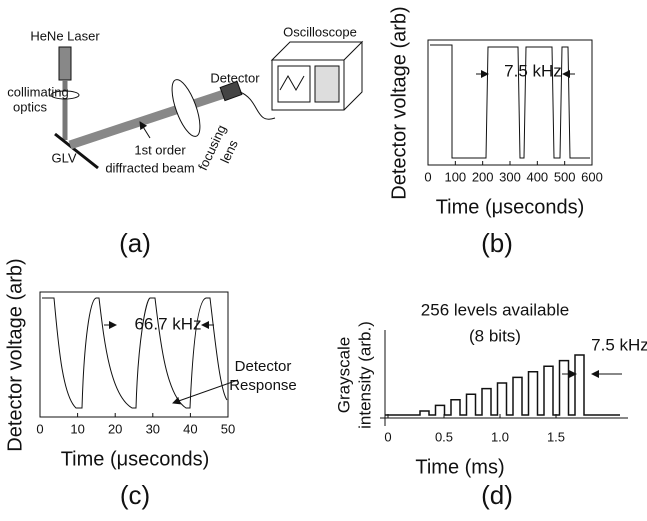 The image size is (647, 521). Describe the element at coordinates (37, 91) in the screenshot. I see `collimating-label: collimating` at that location.